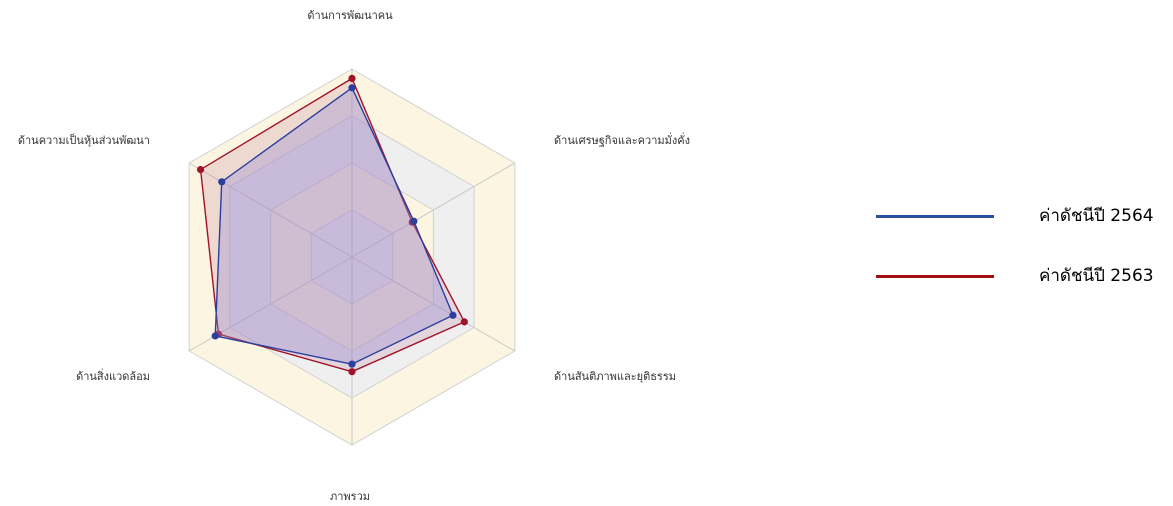 Image resolution: width=1173 pixels, height=506 pixels. What do you see at coordinates (615, 376) in the screenshot?
I see `axis-label-2: ด้านสันติภาพและยุติธรรม` at bounding box center [615, 376].